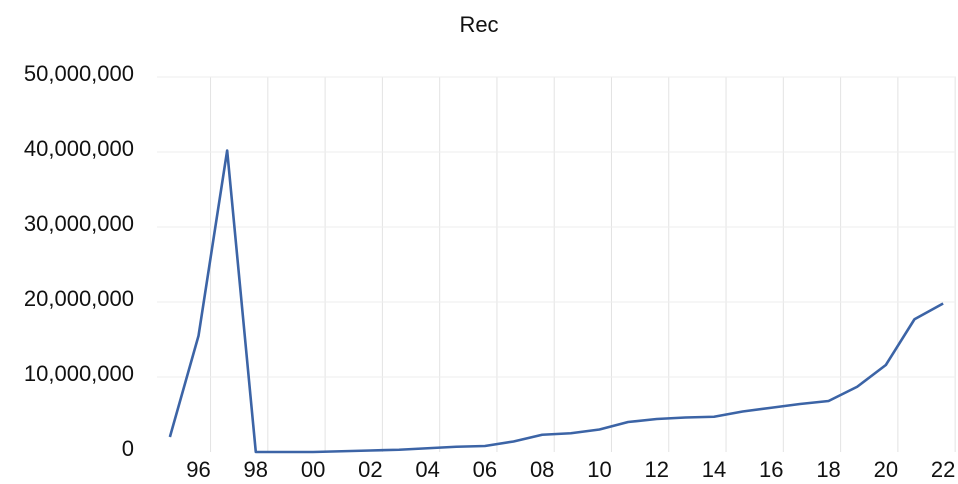  Describe the element at coordinates (570, 469) in the screenshot. I see `x-axis-ticks: 96 98 00 02 04 06 08 10 12 14 16 18 20 22` at that location.